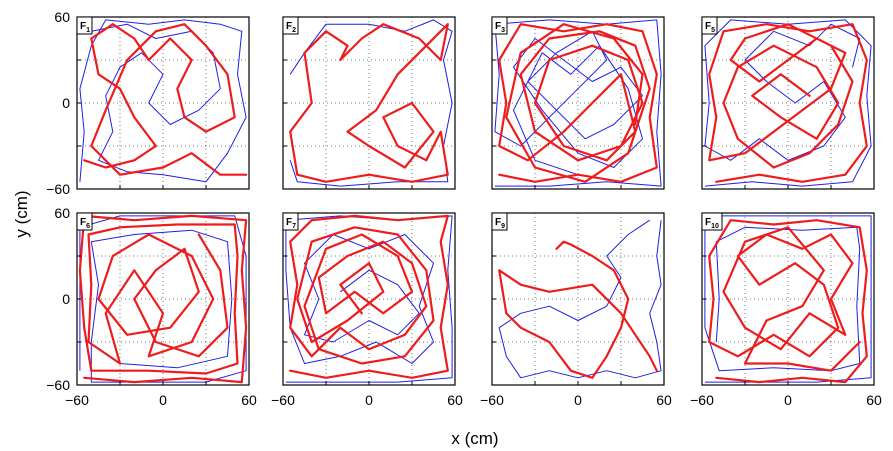 This screenshot has width=893, height=451. I want to click on panel-label: F6, so click(85, 223).